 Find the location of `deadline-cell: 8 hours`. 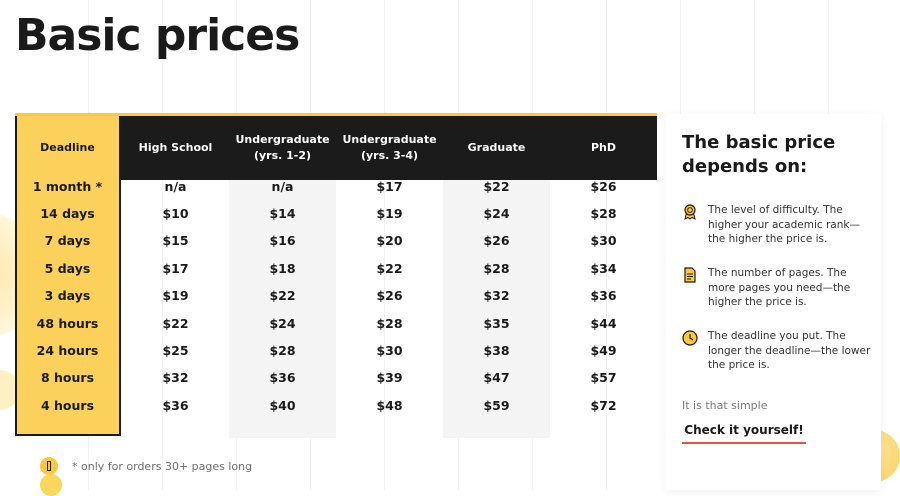

deadline-cell: 8 hours is located at coordinates (67, 378).